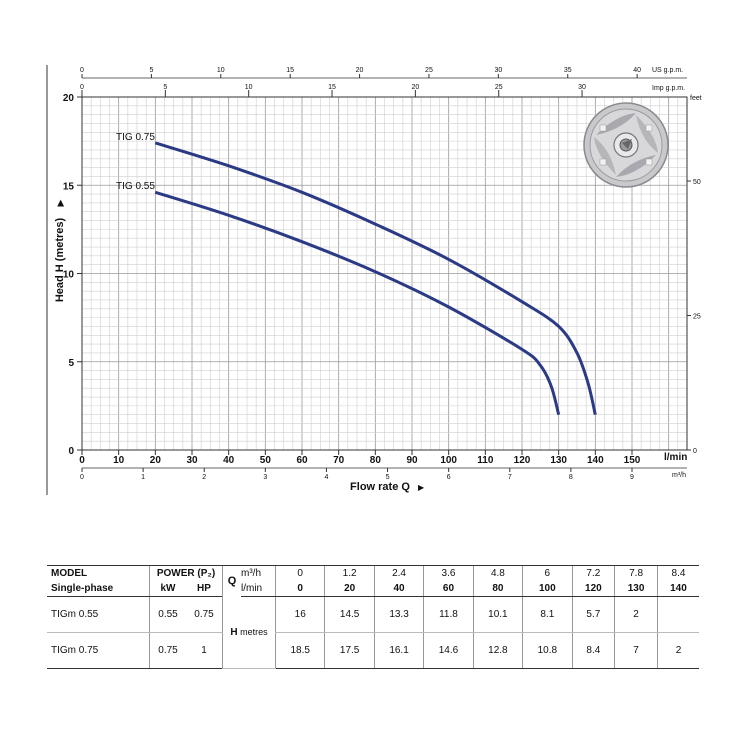  I want to click on us-gpm-tick-label: 25, so click(429, 70).